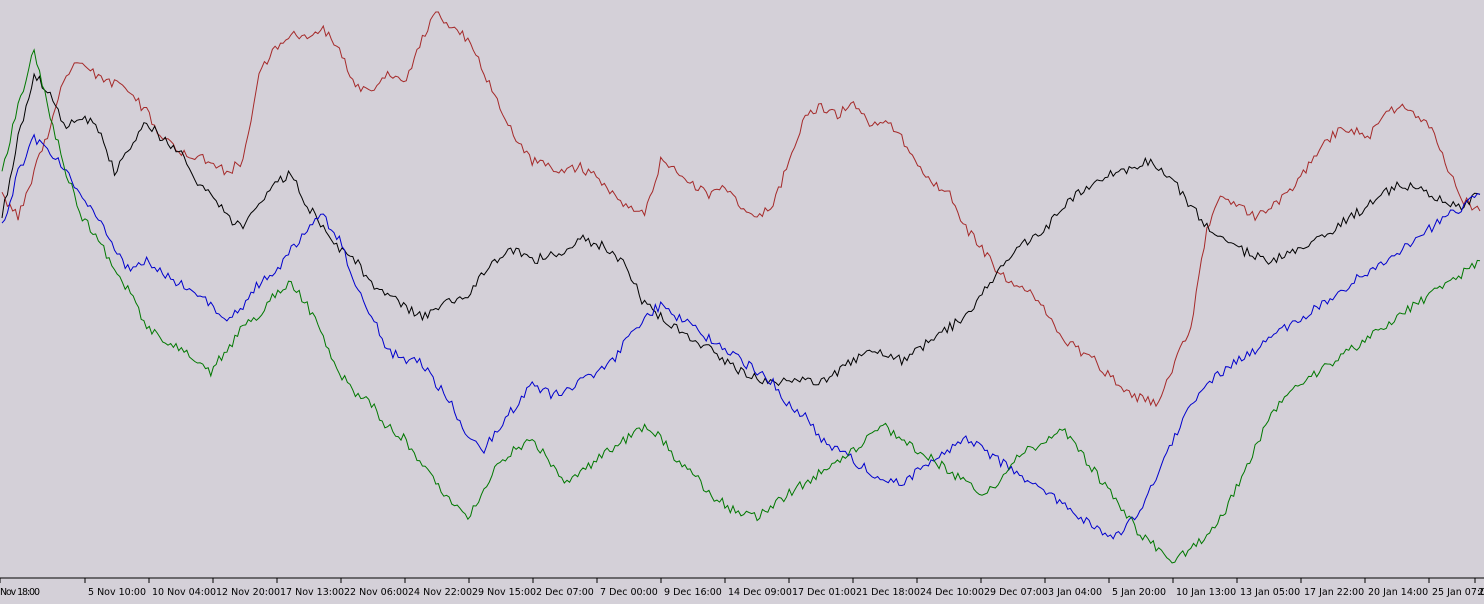 Image resolution: width=1484 pixels, height=604 pixels. I want to click on x-tick-label: Nov 18:00, so click(20, 592).